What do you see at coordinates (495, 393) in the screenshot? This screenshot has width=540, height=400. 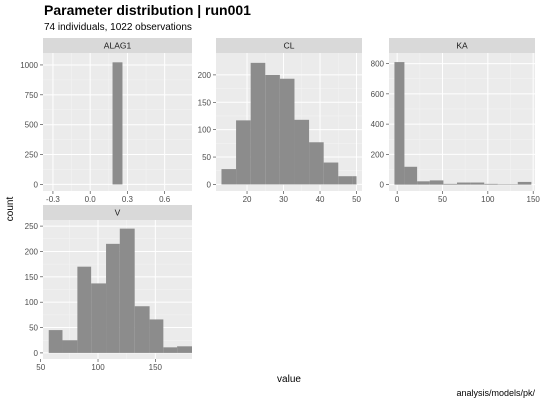 I see `chart-caption: analysis/models/pk/` at bounding box center [495, 393].